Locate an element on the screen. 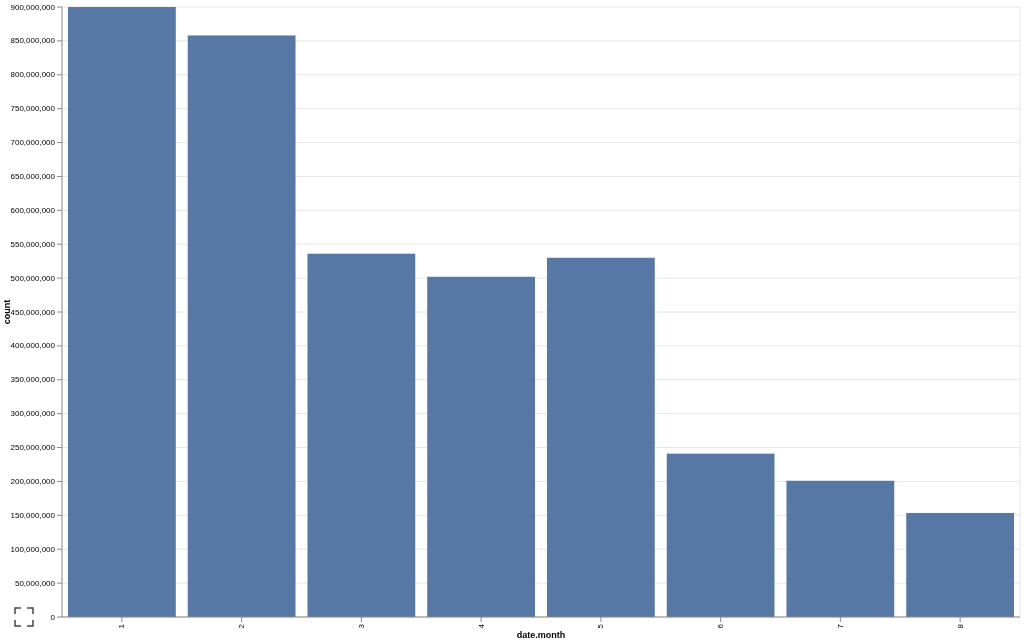  x-tick-label: 2 is located at coordinates (242, 626).